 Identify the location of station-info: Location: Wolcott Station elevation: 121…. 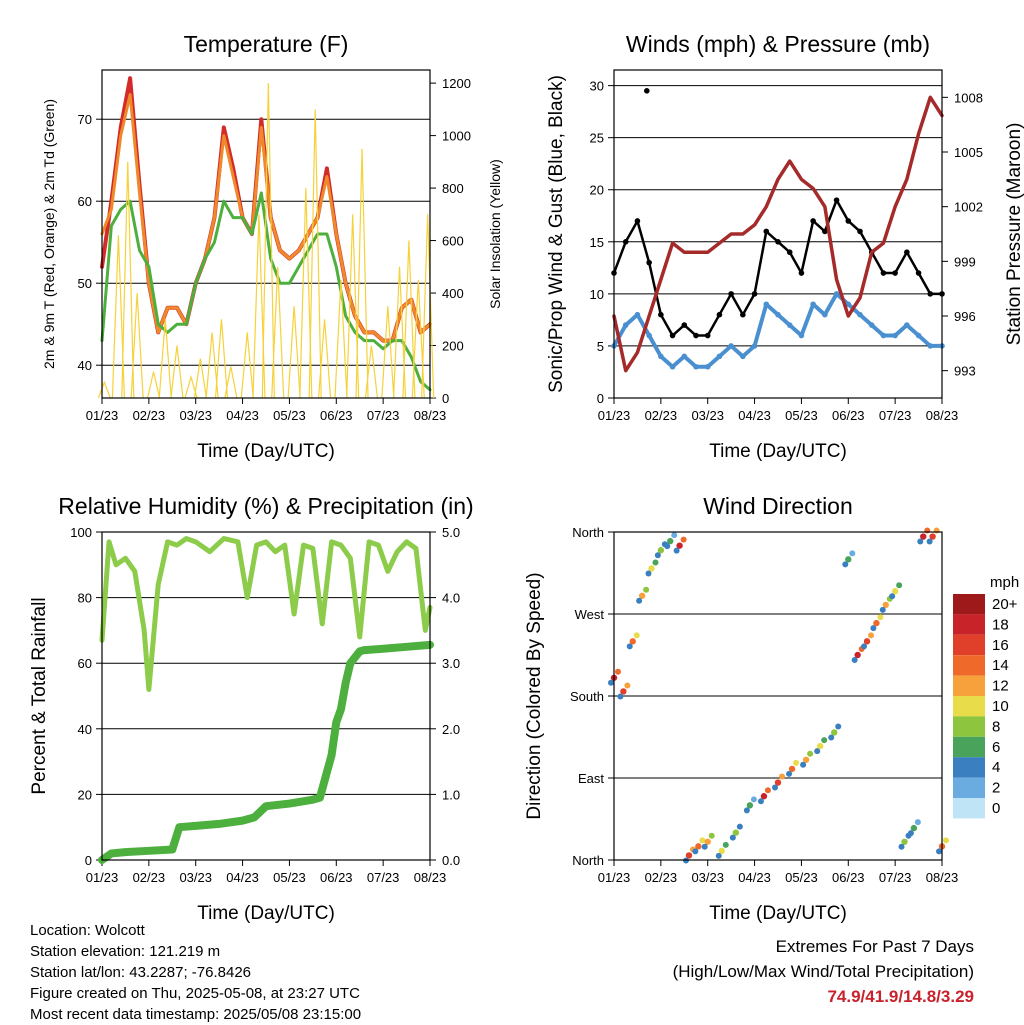
(195, 972).